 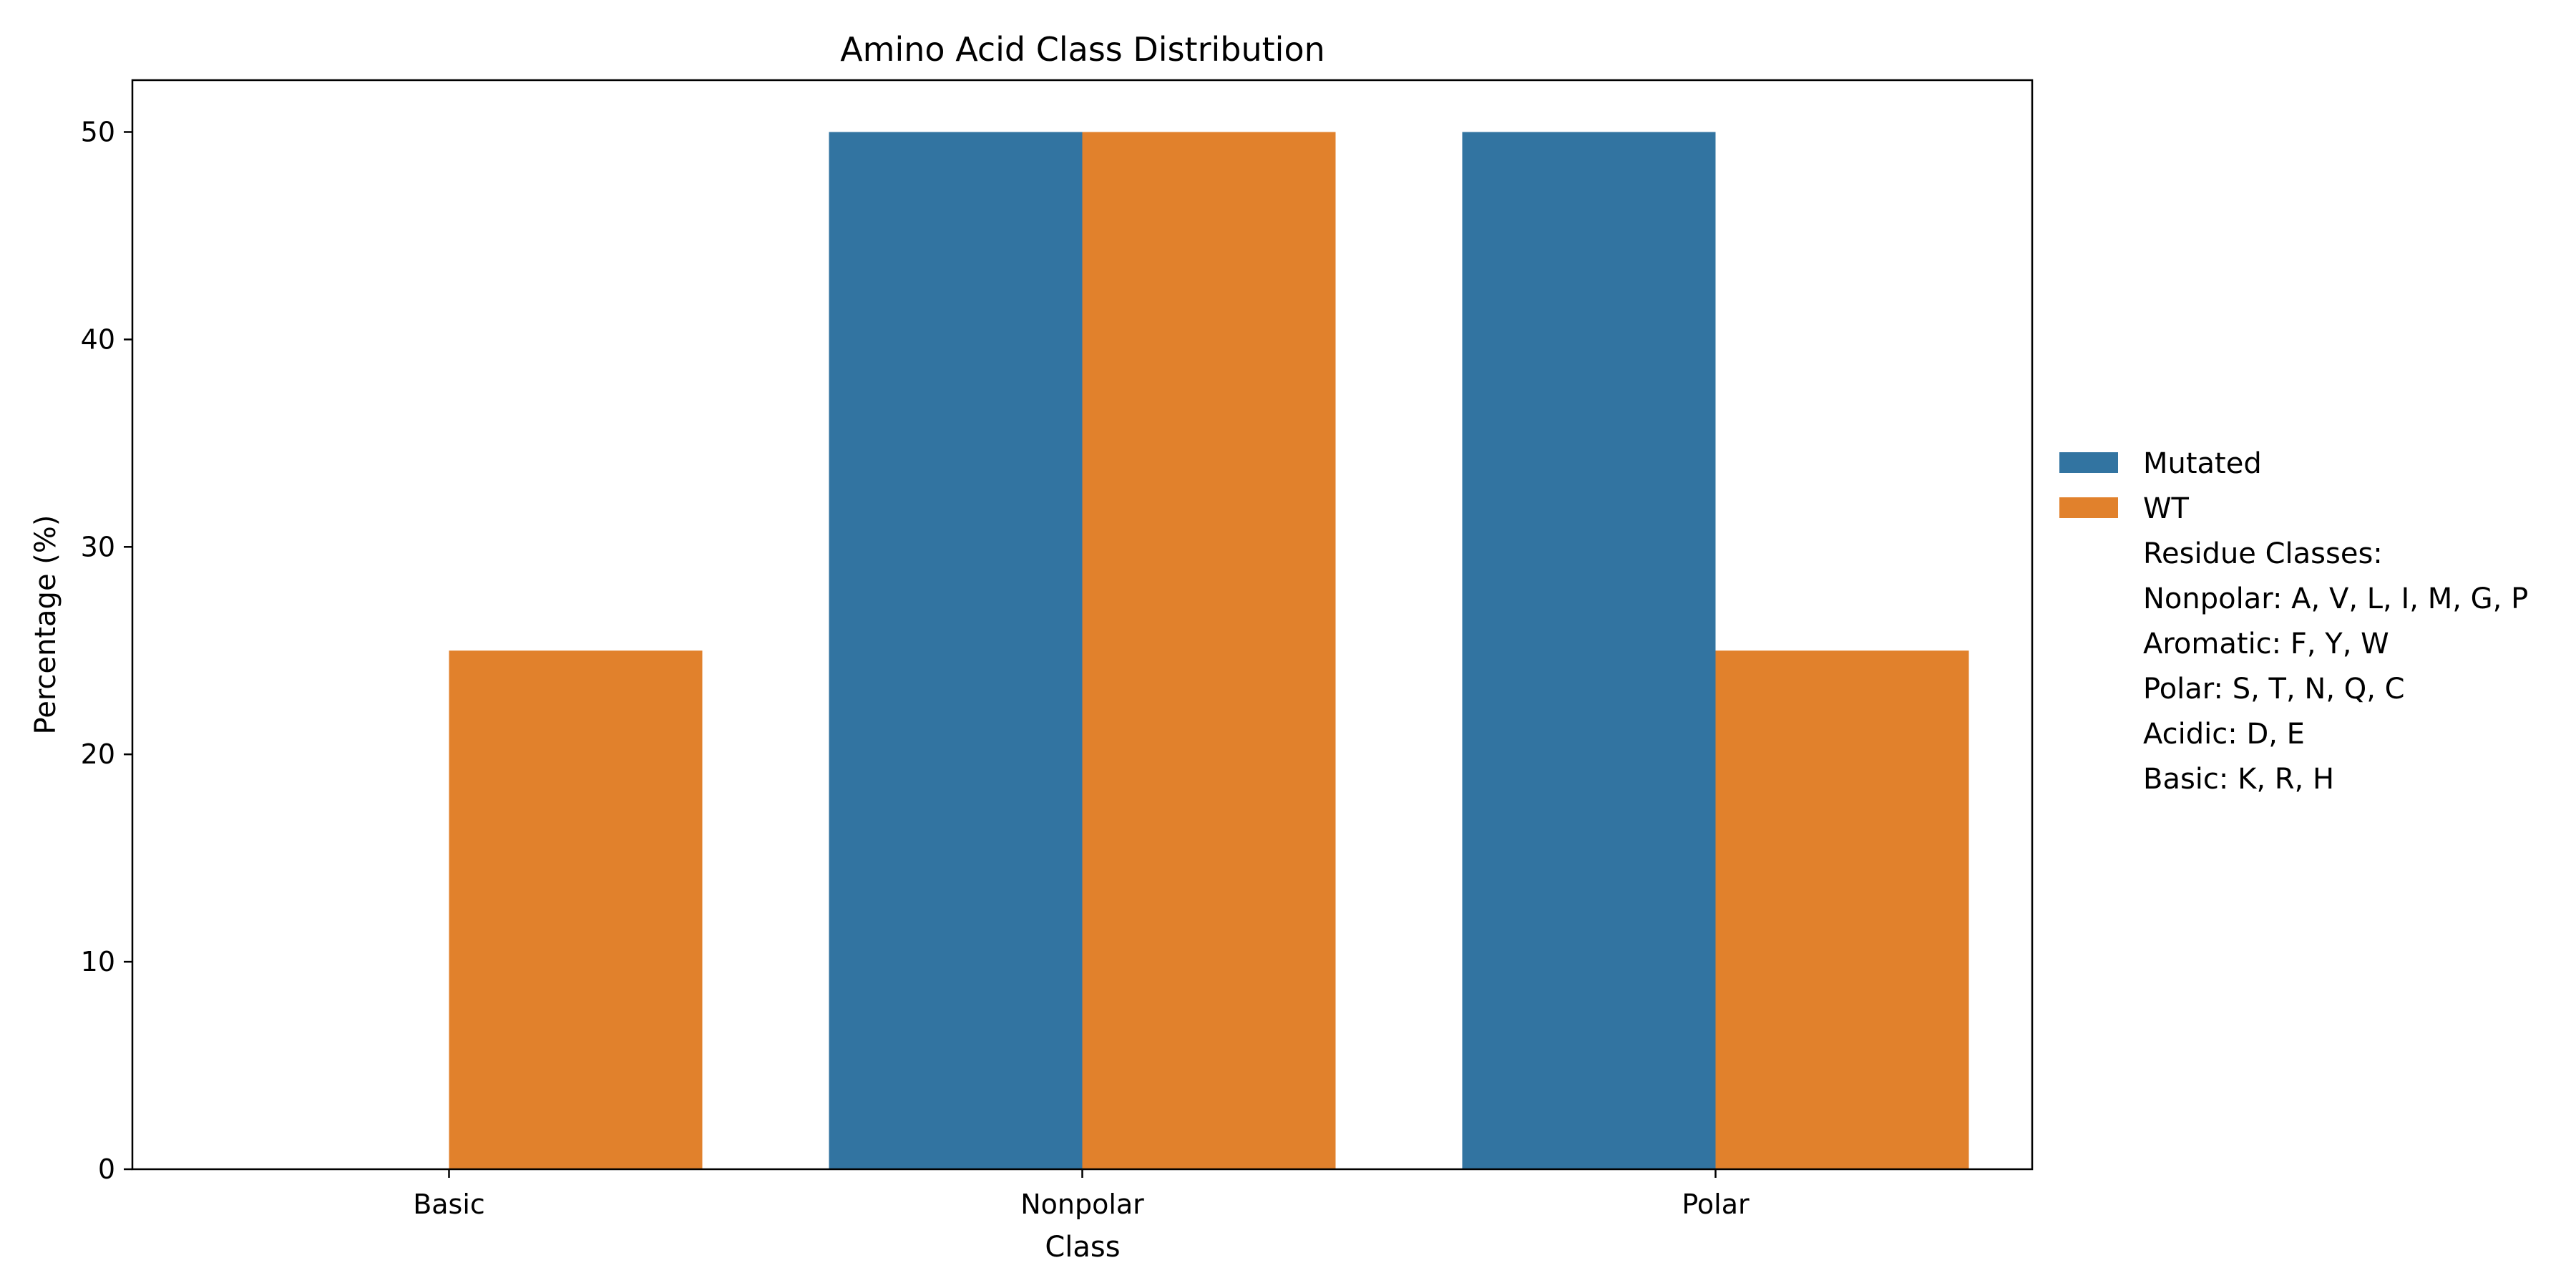 What do you see at coordinates (2202, 463) in the screenshot?
I see `legend-label-mutated: Mutated` at bounding box center [2202, 463].